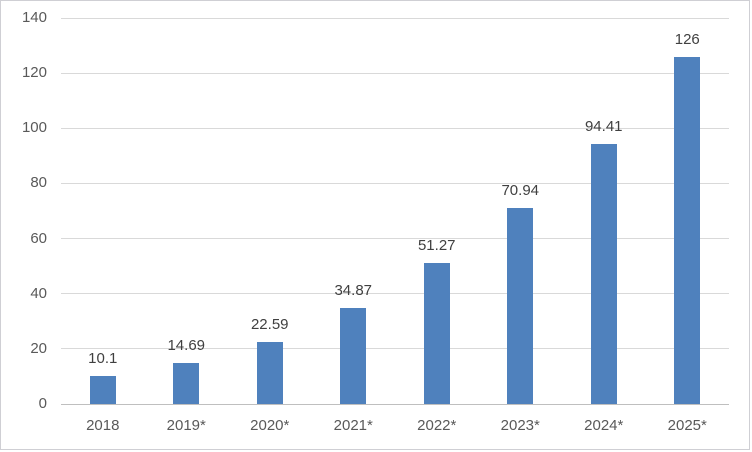 The height and width of the screenshot is (452, 752). Describe the element at coordinates (269, 324) in the screenshot. I see `bar-value-label: 22.59` at that location.